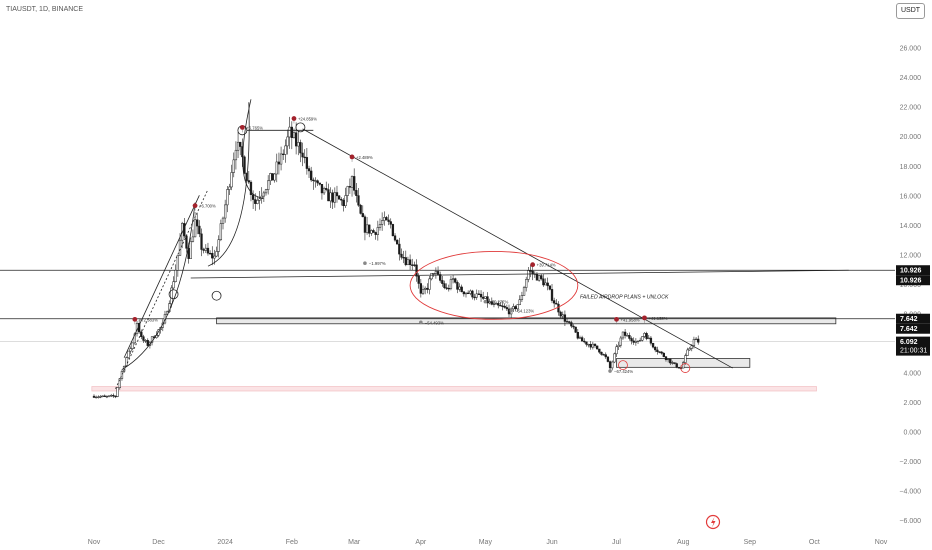  What do you see at coordinates (713, 522) in the screenshot?
I see `tradingview-logo-icon` at bounding box center [713, 522].